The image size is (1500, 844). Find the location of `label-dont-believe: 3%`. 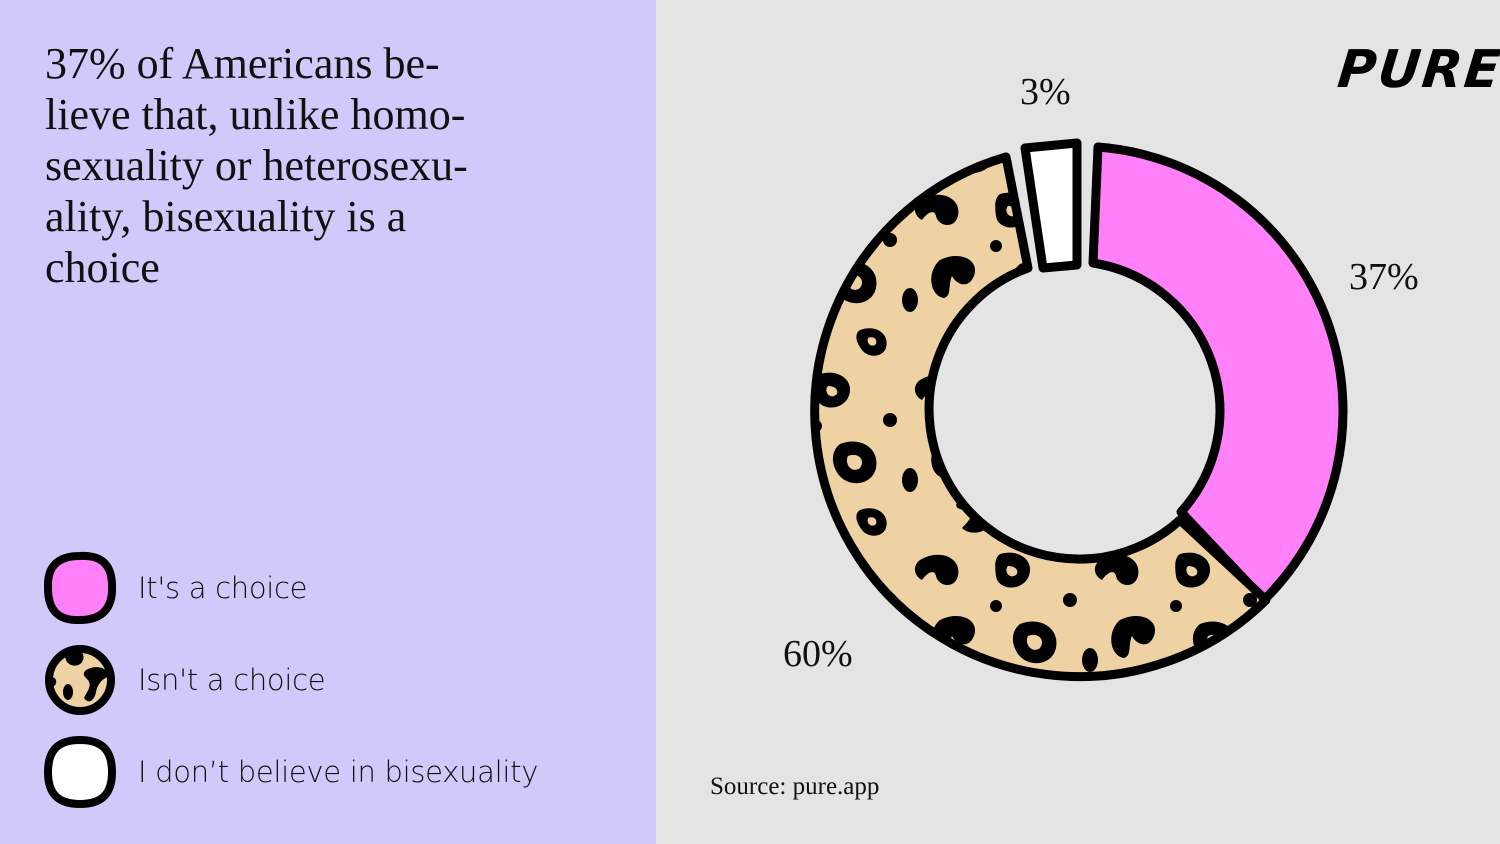

label-dont-believe: 3% is located at coordinates (1045, 92).